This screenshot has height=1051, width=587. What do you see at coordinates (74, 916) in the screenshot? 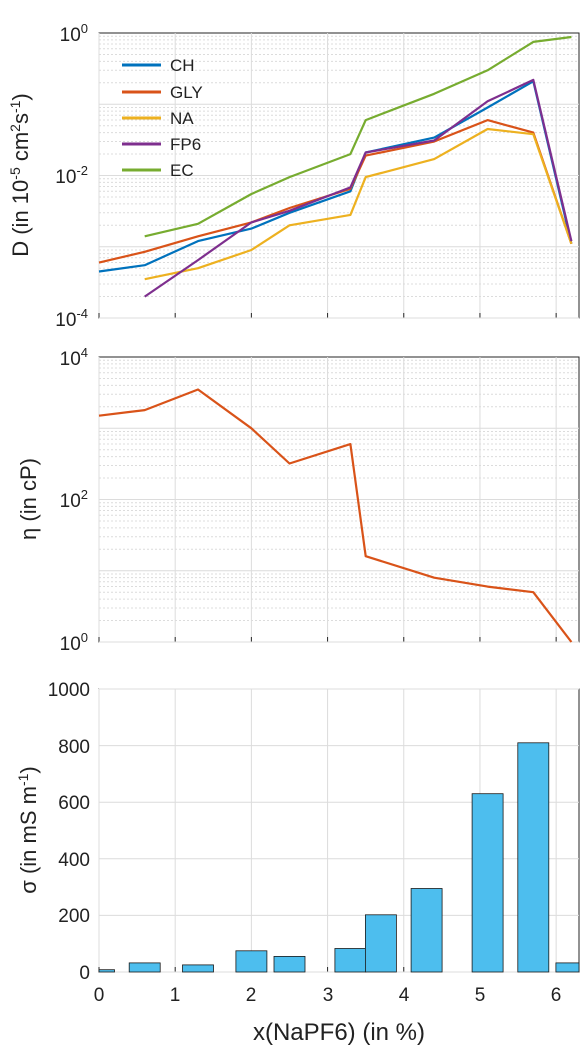
I see `ytick-sigma-200: 200` at bounding box center [74, 916].